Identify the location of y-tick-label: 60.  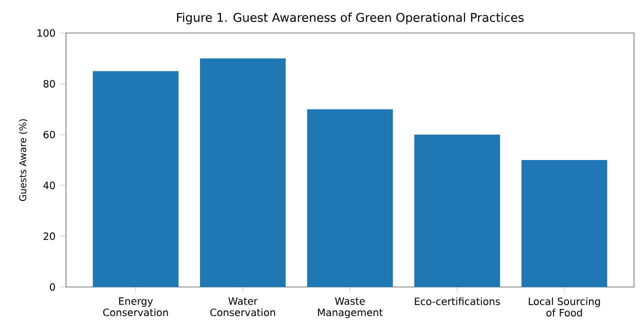
(49, 134).